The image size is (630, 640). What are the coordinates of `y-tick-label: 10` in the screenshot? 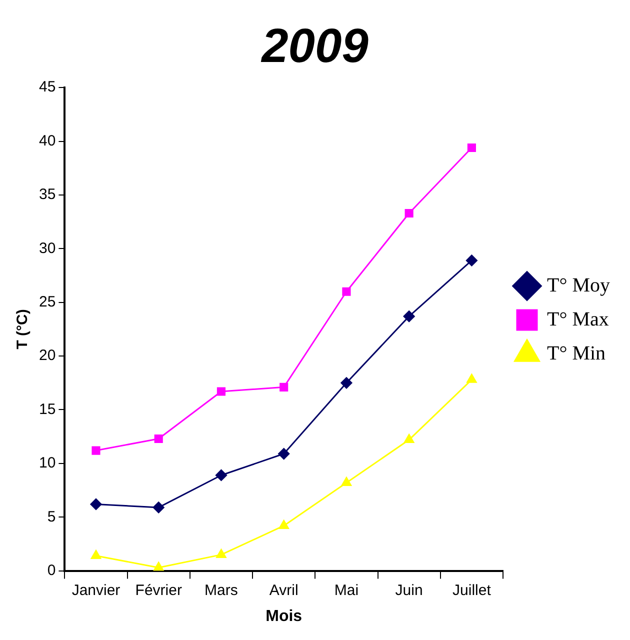 It's located at (47, 463).